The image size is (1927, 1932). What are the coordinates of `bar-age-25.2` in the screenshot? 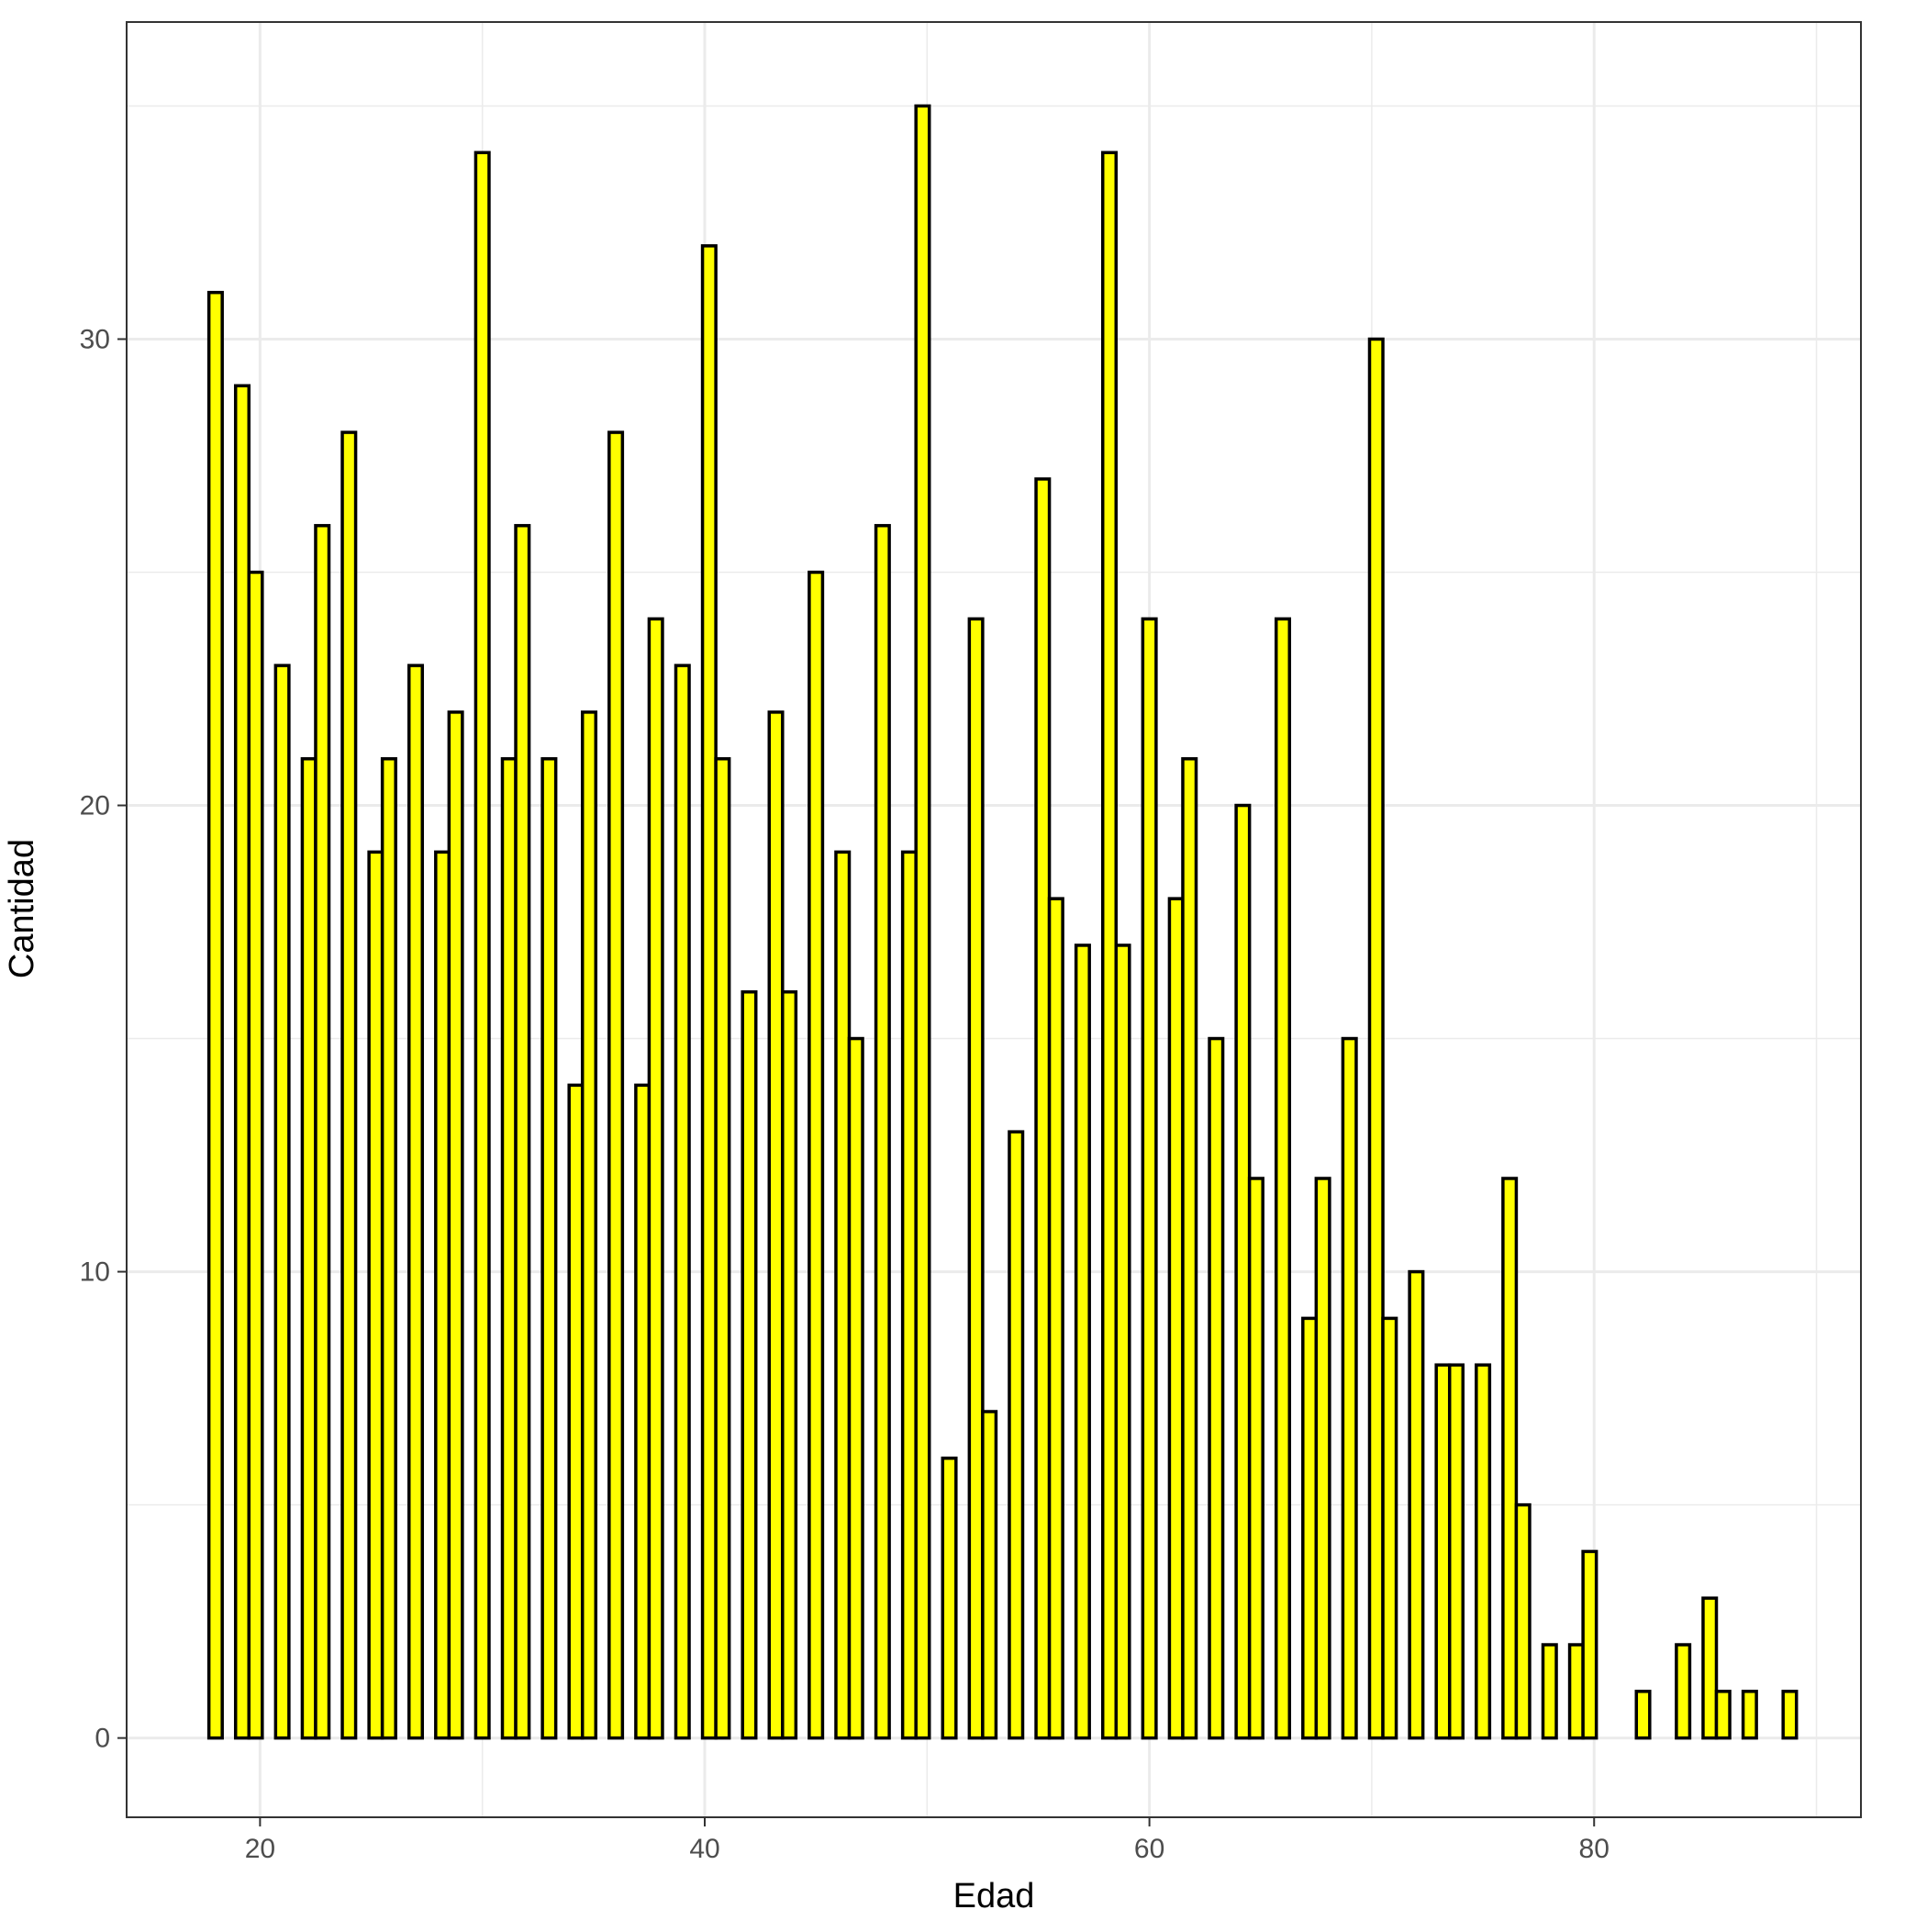 It's located at (375, 1295).